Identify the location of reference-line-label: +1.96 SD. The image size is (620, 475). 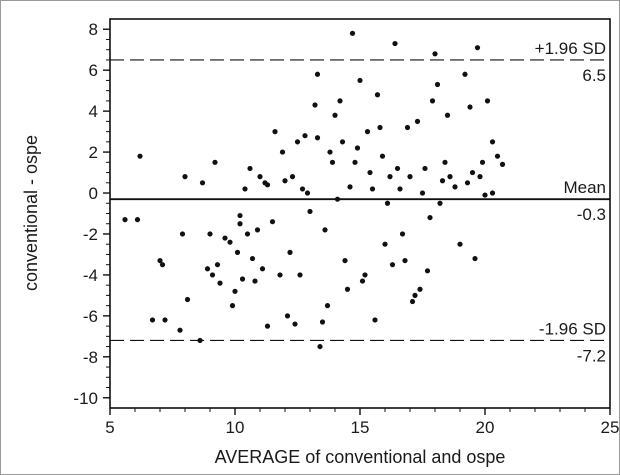
(570, 48).